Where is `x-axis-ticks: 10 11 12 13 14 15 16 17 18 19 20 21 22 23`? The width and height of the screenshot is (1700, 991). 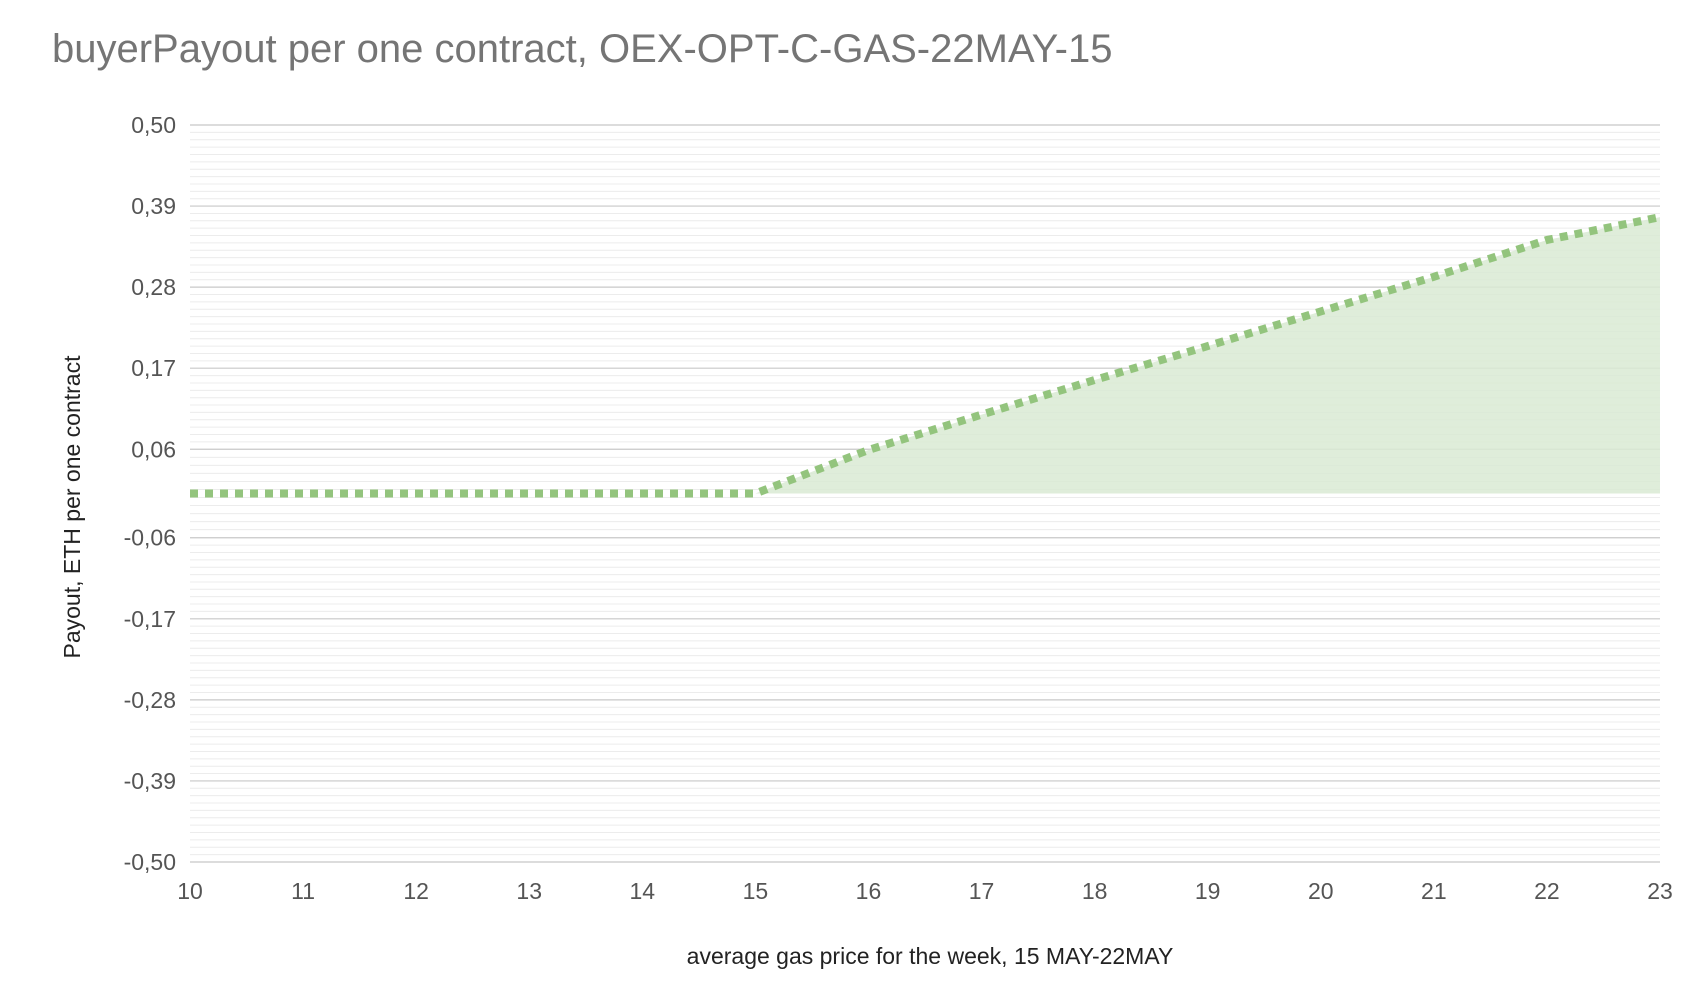
x-axis-ticks: 10 11 12 13 14 15 16 17 18 19 20 21 22 23 is located at coordinates (925, 891).